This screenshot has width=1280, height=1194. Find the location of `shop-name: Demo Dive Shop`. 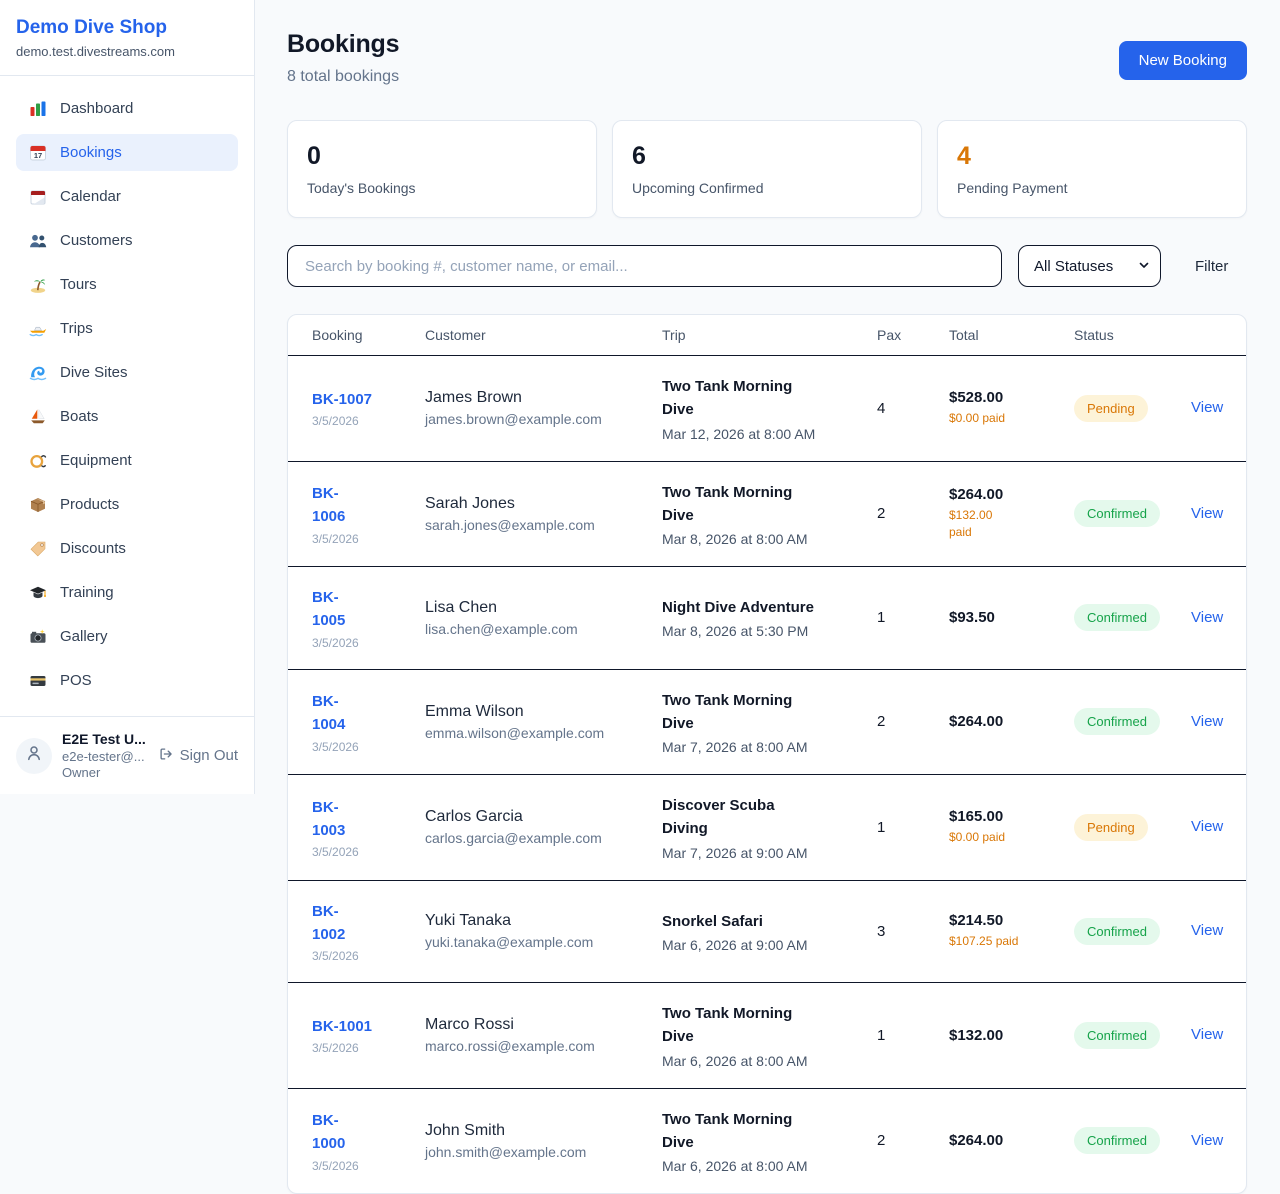

shop-name: Demo Dive Shop is located at coordinates (91, 27).